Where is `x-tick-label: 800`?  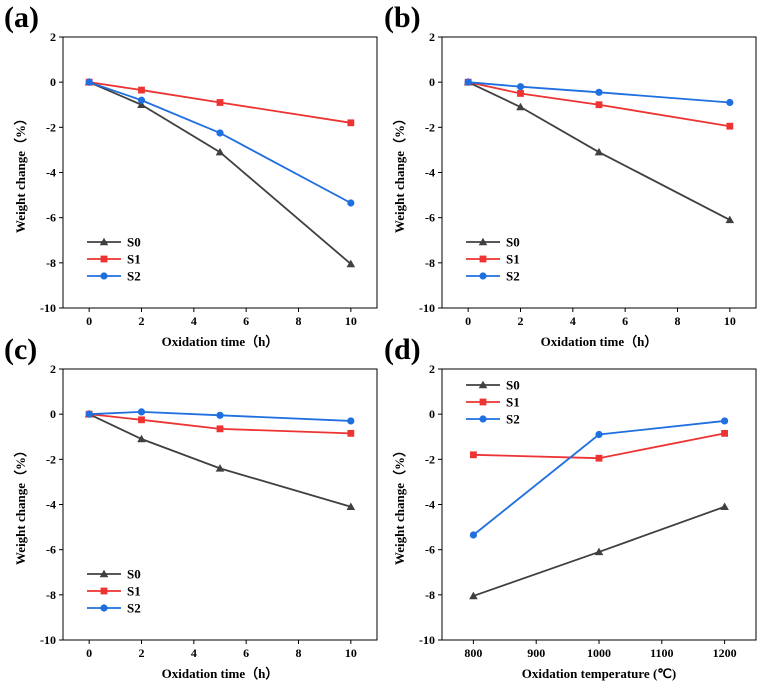 x-tick-label: 800 is located at coordinates (473, 653).